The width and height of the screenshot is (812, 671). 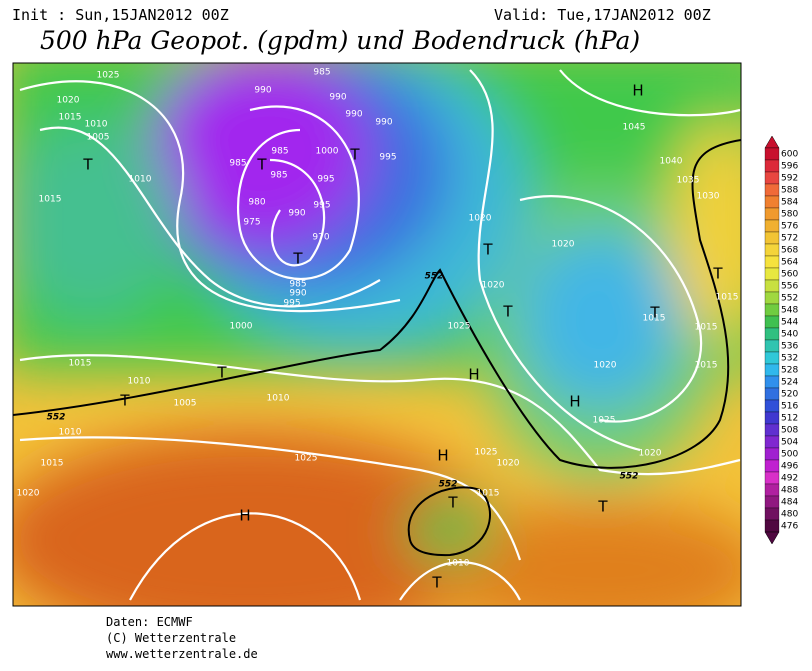 What do you see at coordinates (671, 162) in the screenshot?
I see `isobar-label: 1040` at bounding box center [671, 162].